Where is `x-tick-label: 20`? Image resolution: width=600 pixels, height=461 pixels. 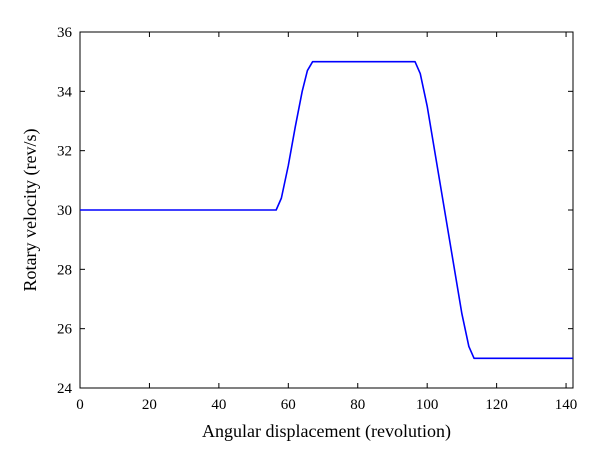 x-tick-label: 20 is located at coordinates (149, 405).